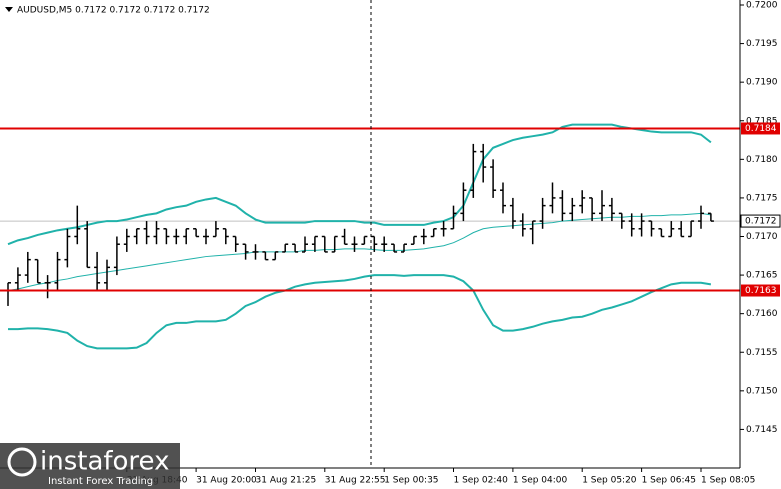  Describe the element at coordinates (669, 481) in the screenshot. I see `x-tick-label: 1 Sep 06:45` at that location.